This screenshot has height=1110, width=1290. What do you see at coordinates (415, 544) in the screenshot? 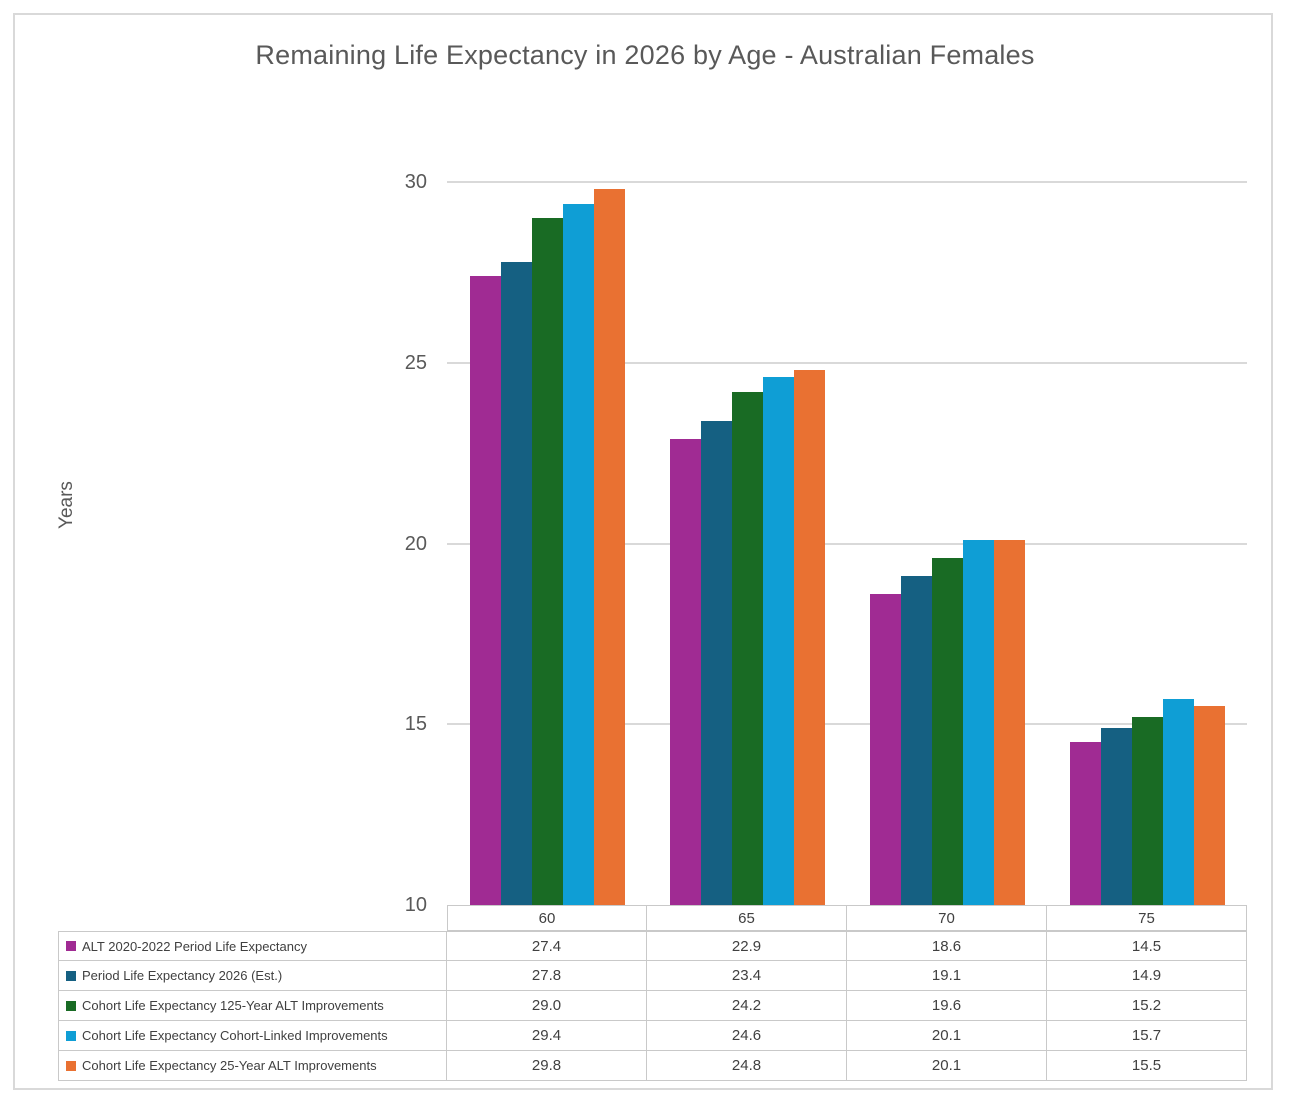
I see `y-tick-label: 20` at bounding box center [415, 544].